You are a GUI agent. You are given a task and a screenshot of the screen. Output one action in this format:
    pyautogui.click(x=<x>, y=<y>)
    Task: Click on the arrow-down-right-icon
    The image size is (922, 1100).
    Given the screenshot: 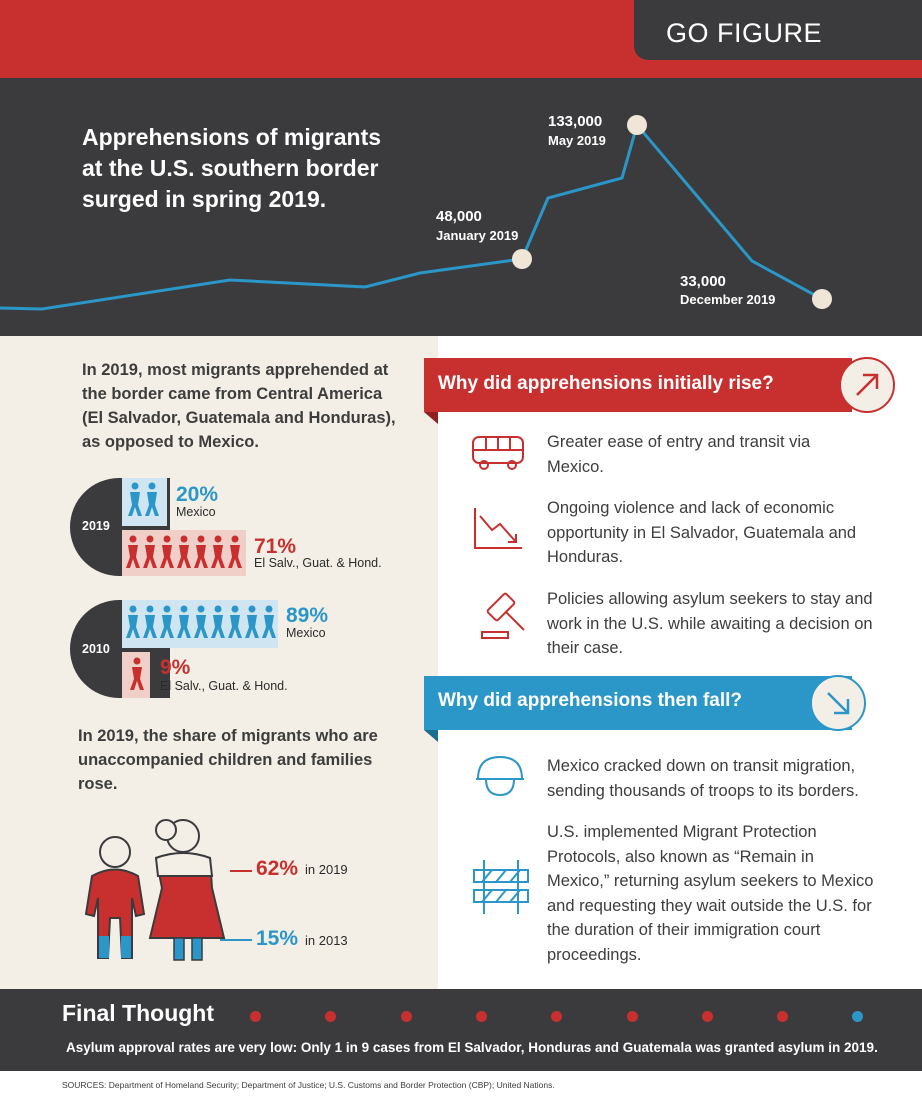 What is the action you would take?
    pyautogui.click(x=838, y=703)
    